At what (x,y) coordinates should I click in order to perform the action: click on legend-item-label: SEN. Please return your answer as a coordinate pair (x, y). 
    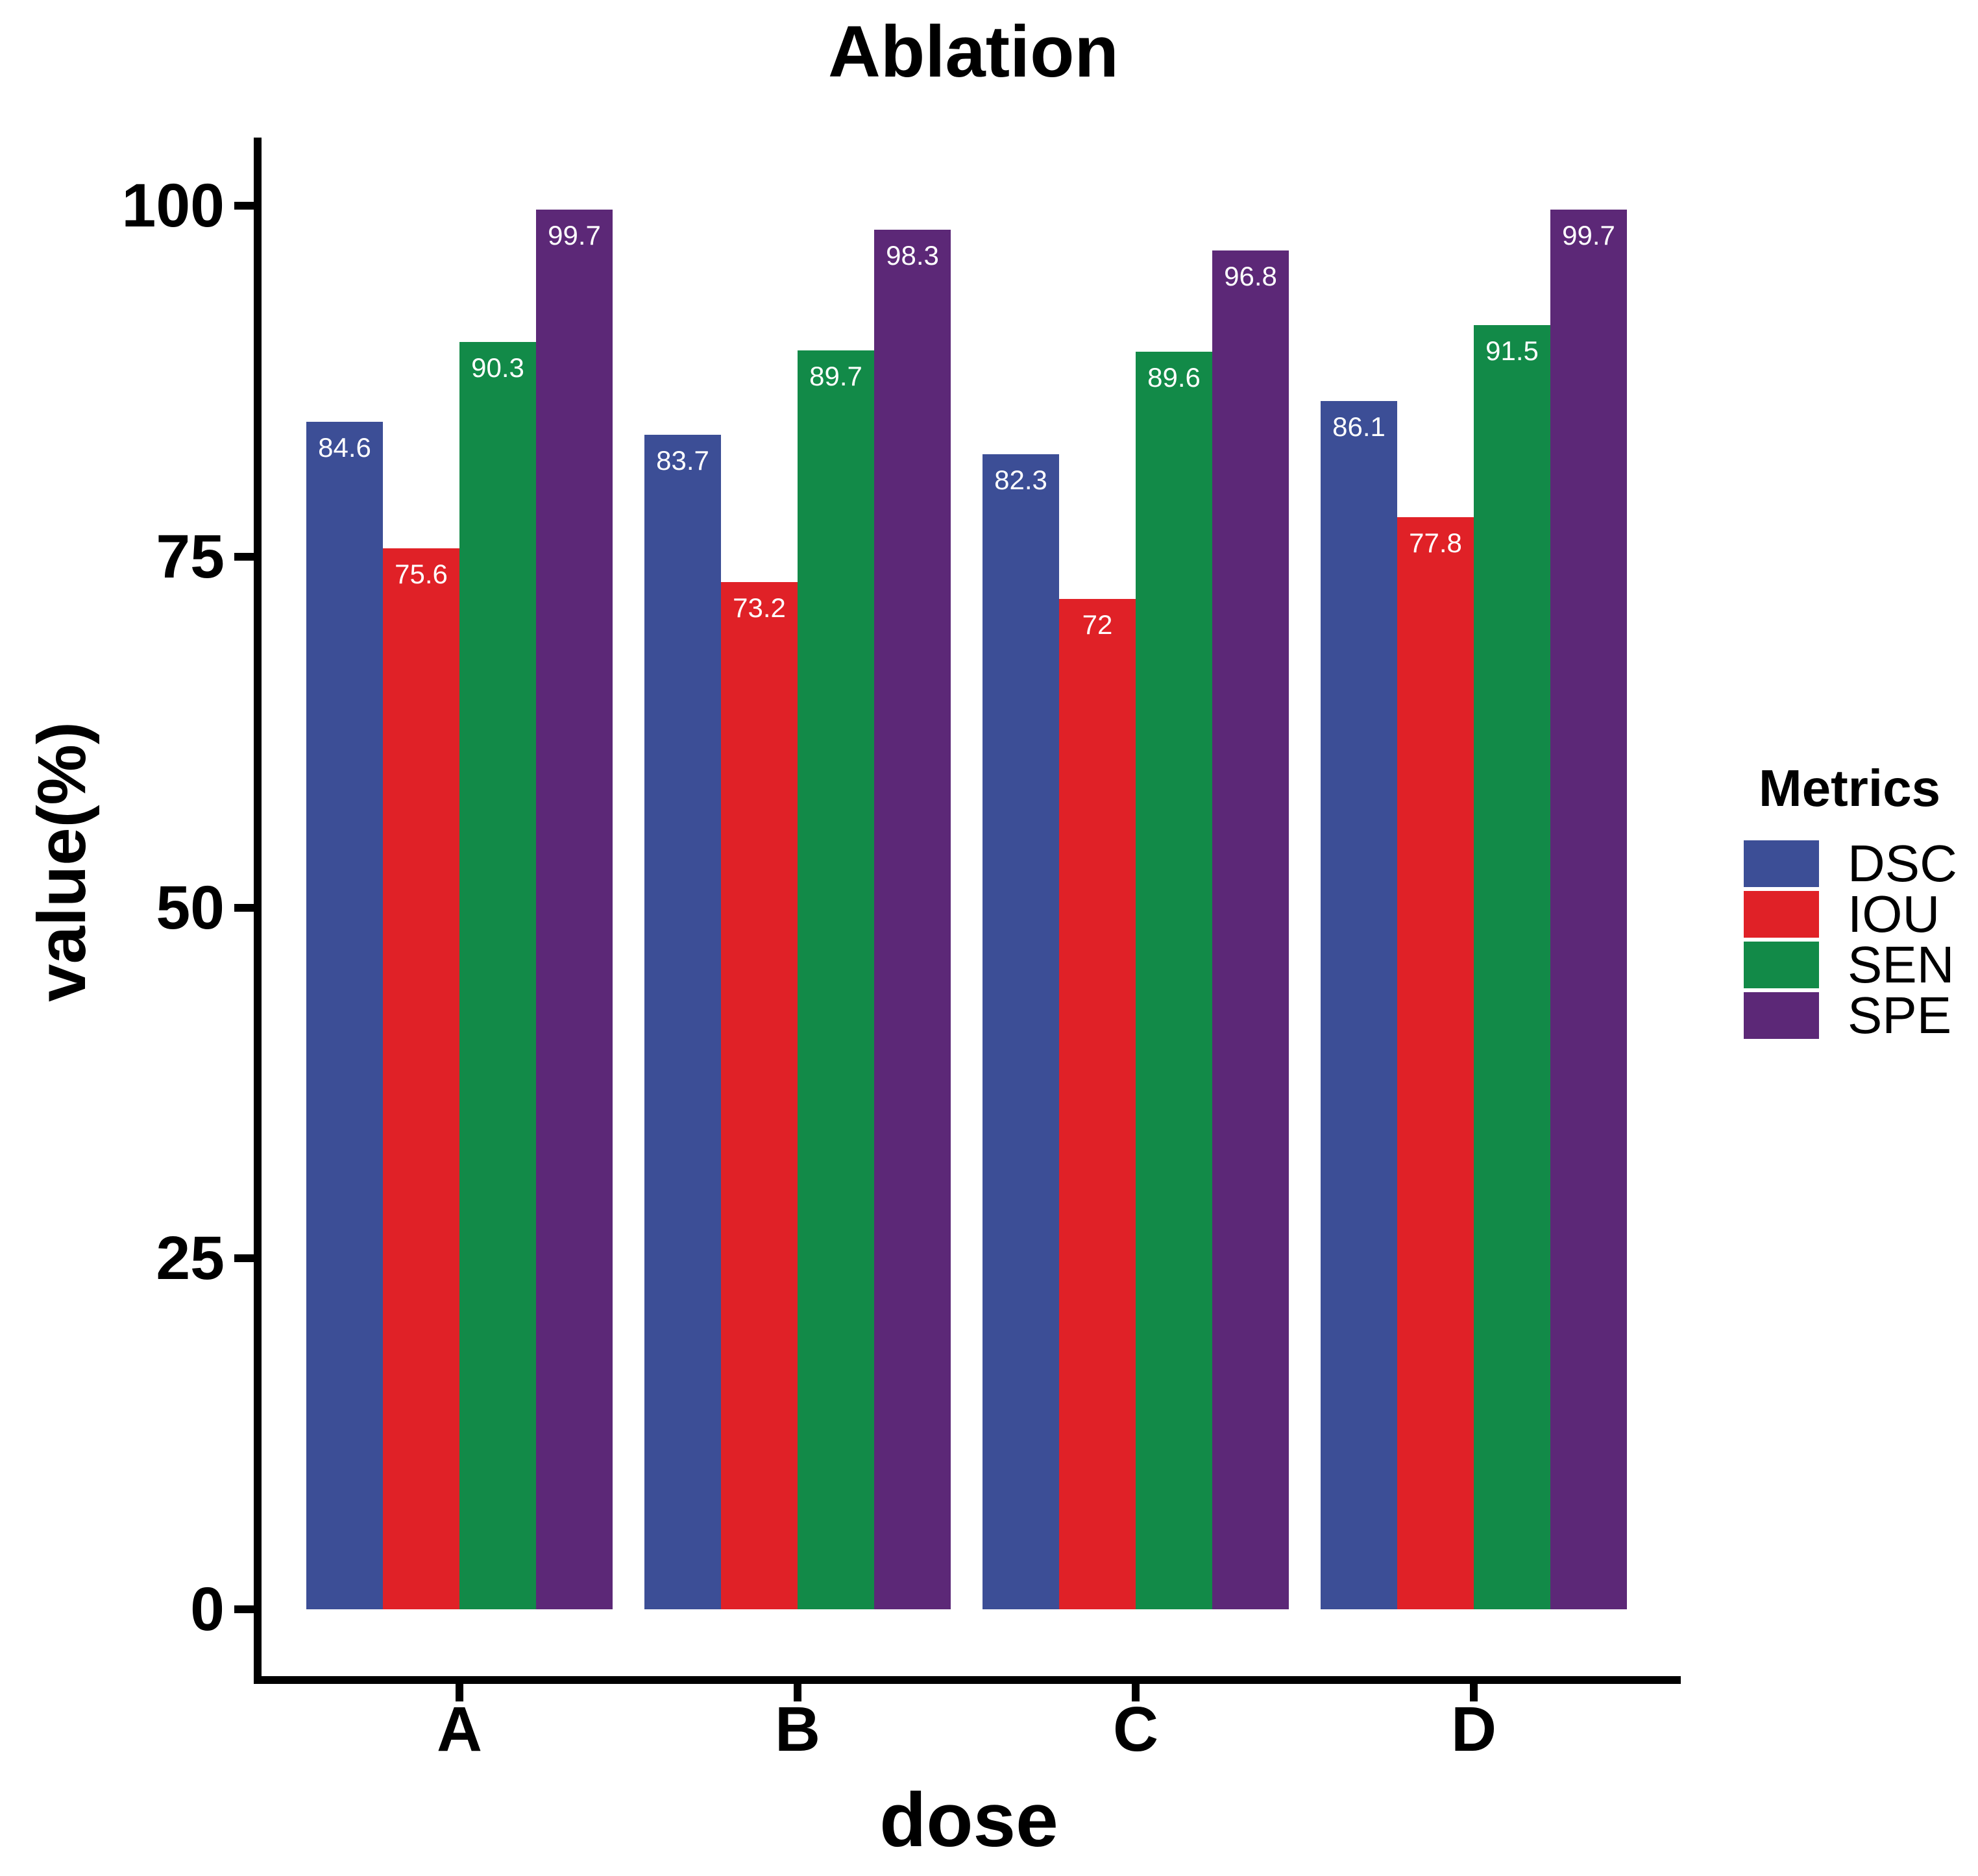
    Looking at the image, I should click on (1901, 964).